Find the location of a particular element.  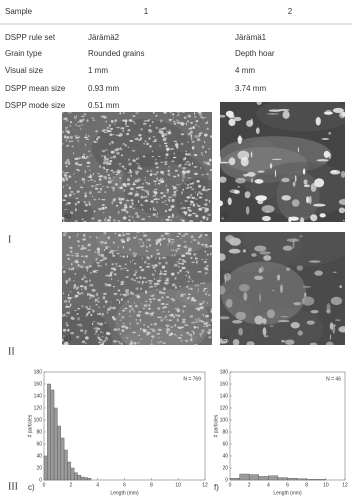

micrograph: b) is located at coordinates (137, 288).